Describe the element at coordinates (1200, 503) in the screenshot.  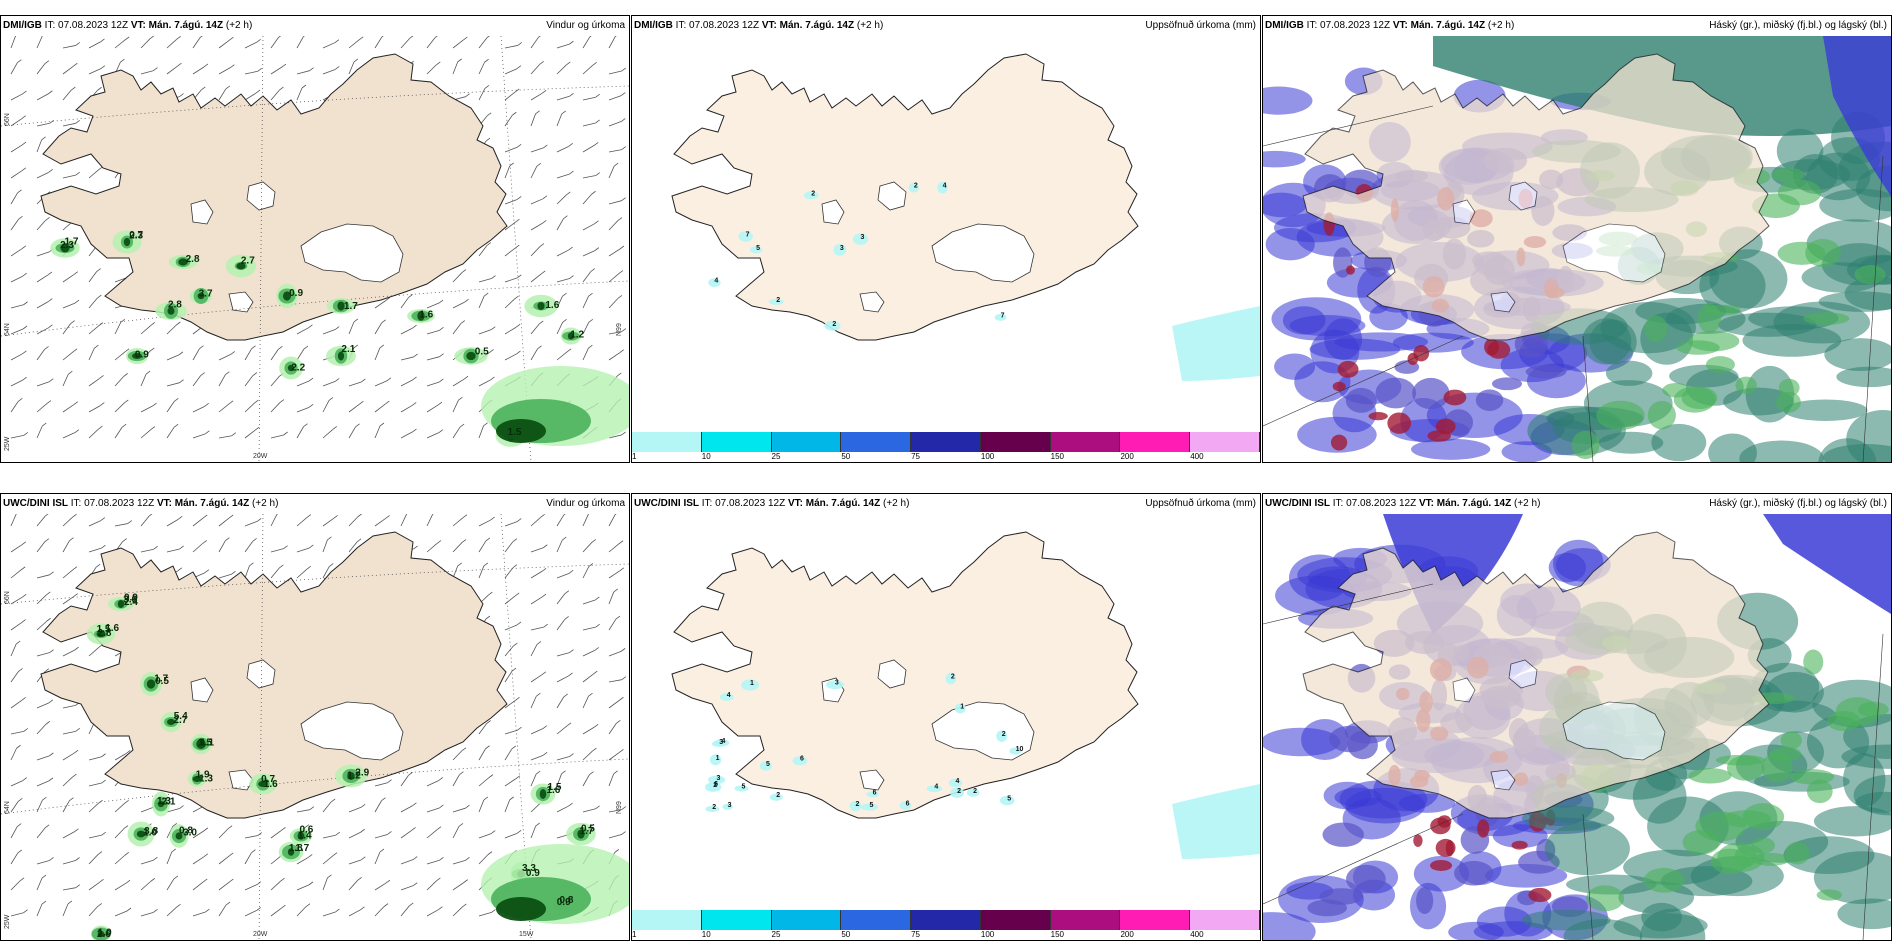
I see `panel-title: Uppsöfnuð úrkoma (mm)` at that location.